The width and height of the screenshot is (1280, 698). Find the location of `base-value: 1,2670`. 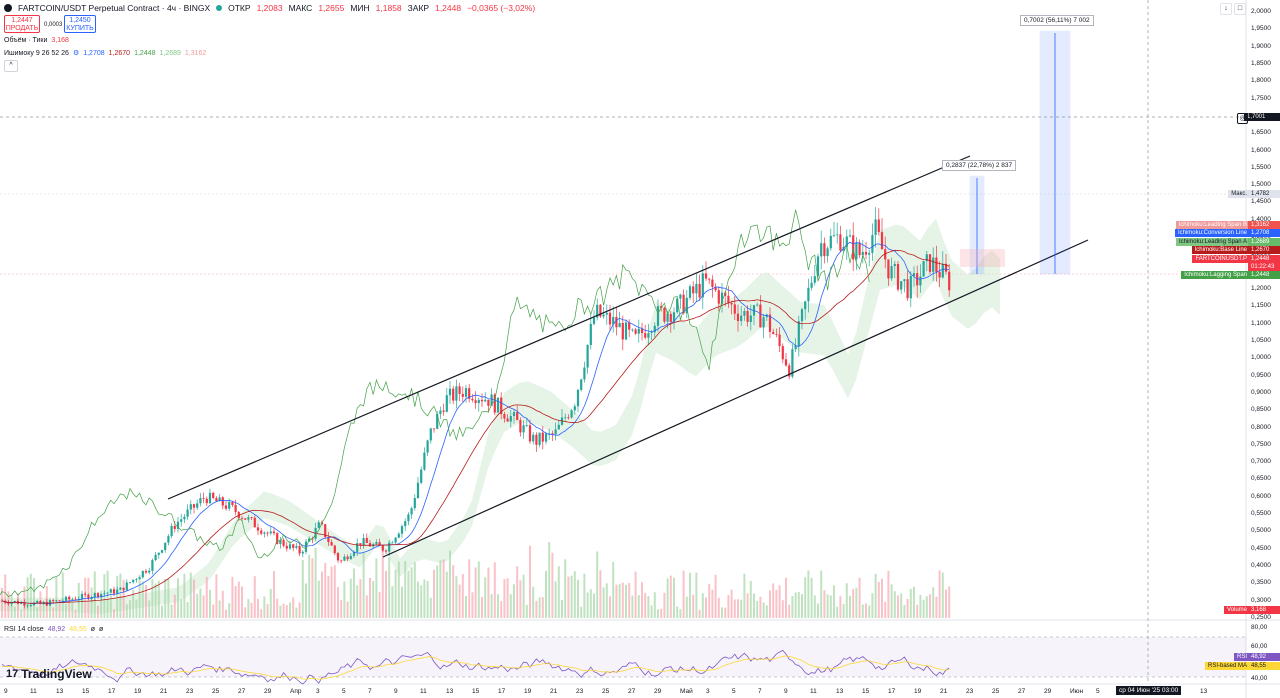

base-value: 1,2670 is located at coordinates (1264, 250).